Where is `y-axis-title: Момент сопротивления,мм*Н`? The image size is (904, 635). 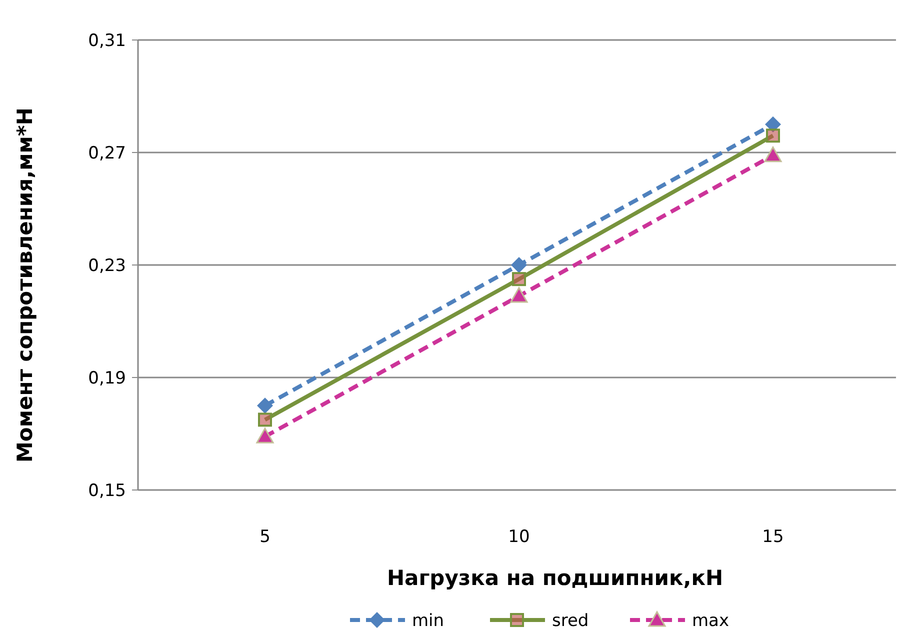
y-axis-title: Момент сопротивления,мм*Н is located at coordinates (25, 285).